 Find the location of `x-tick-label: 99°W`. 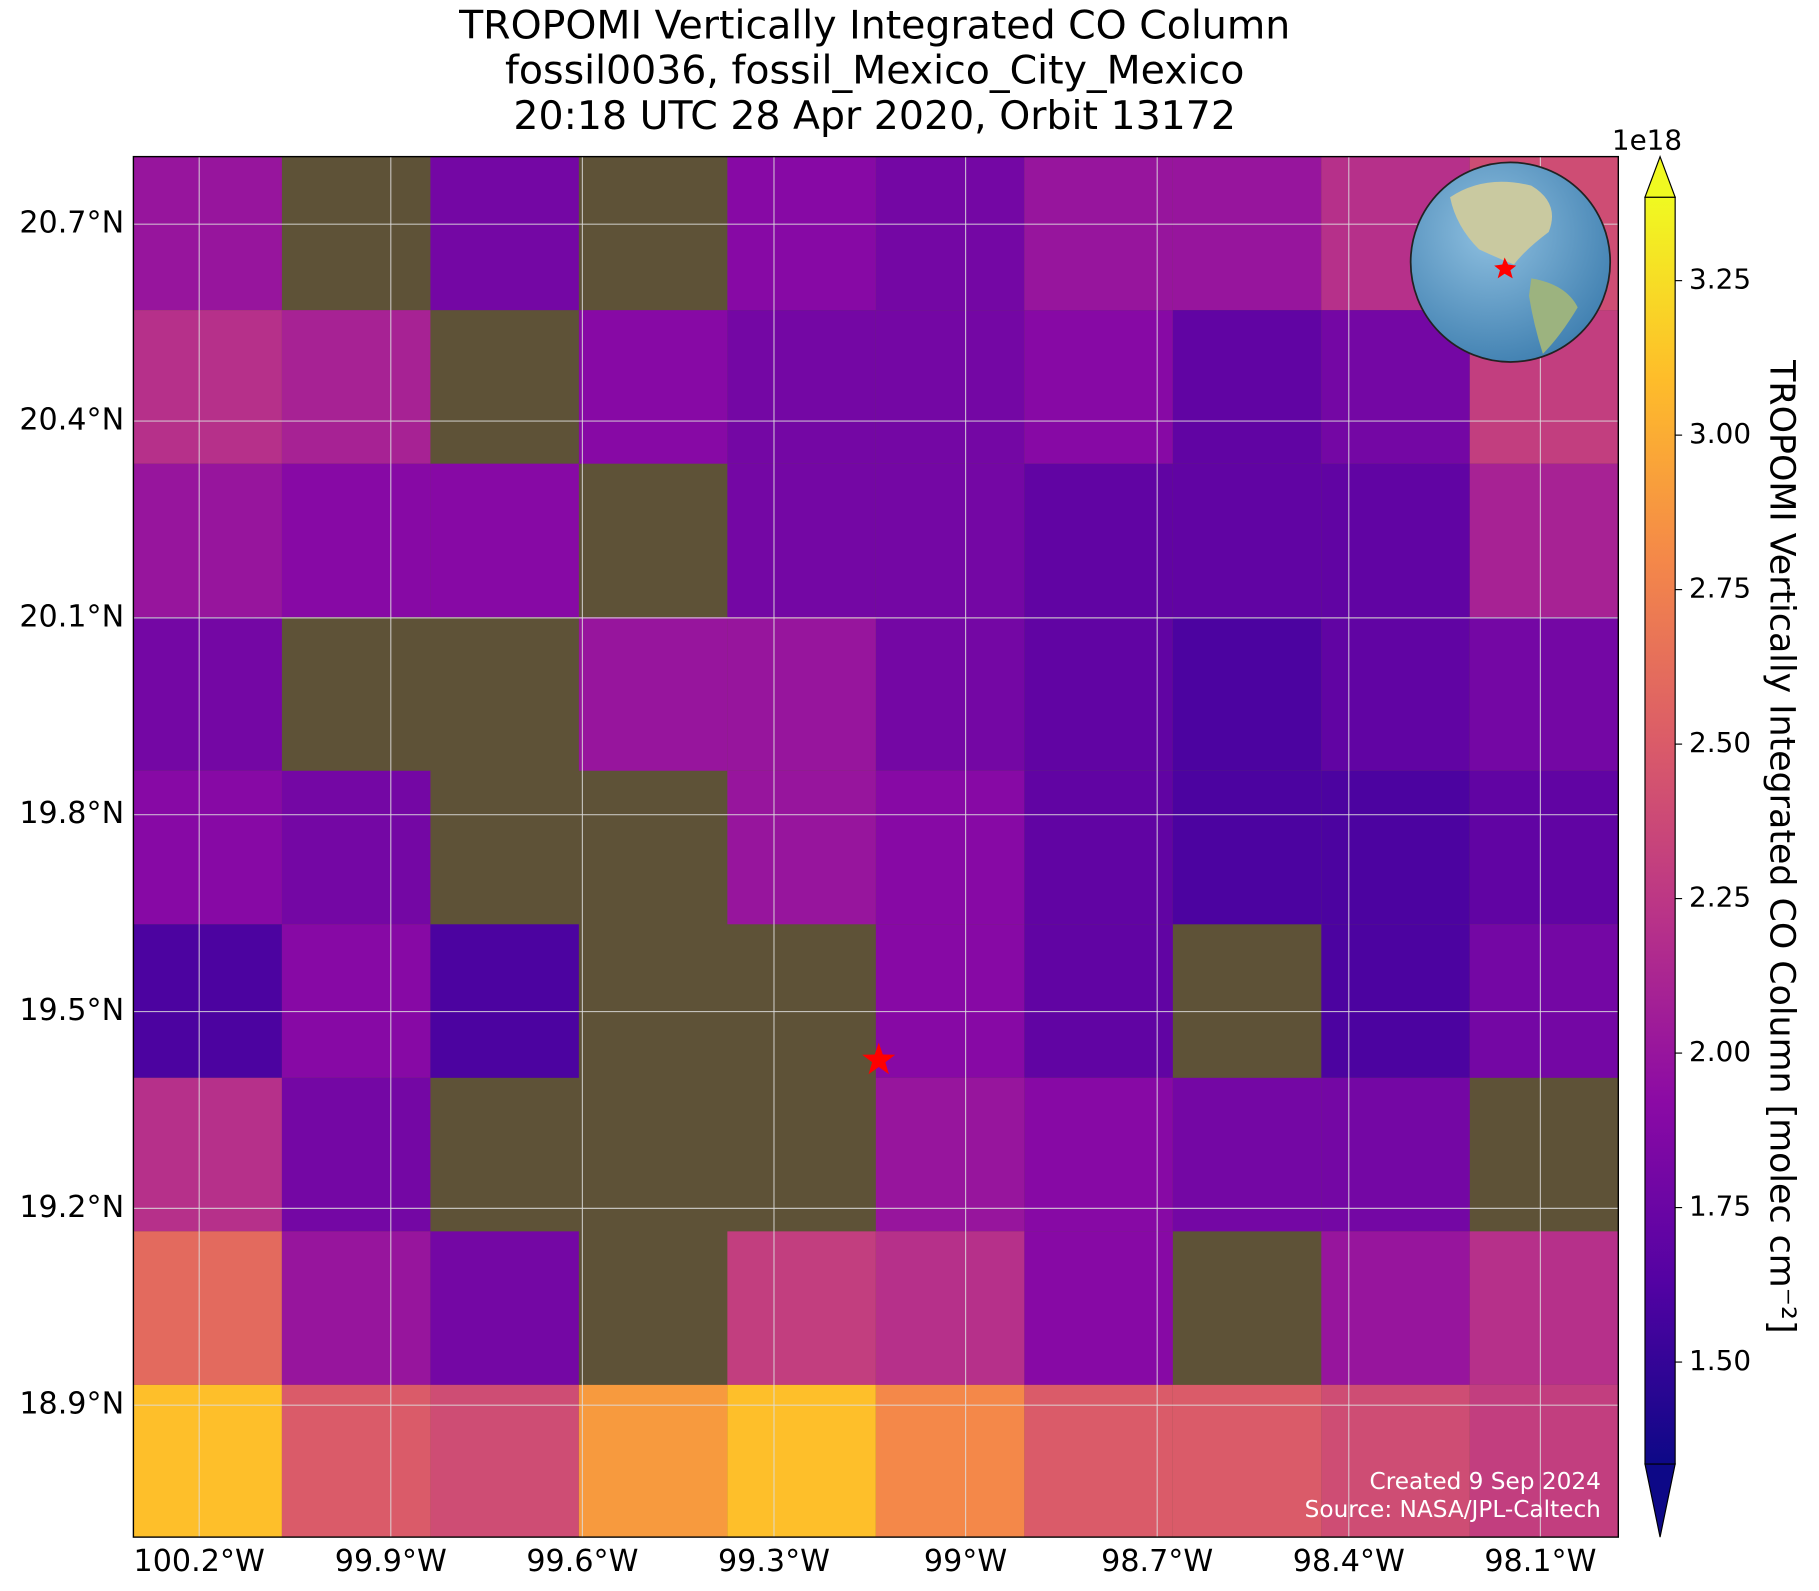

x-tick-label: 99°W is located at coordinates (965, 1561).